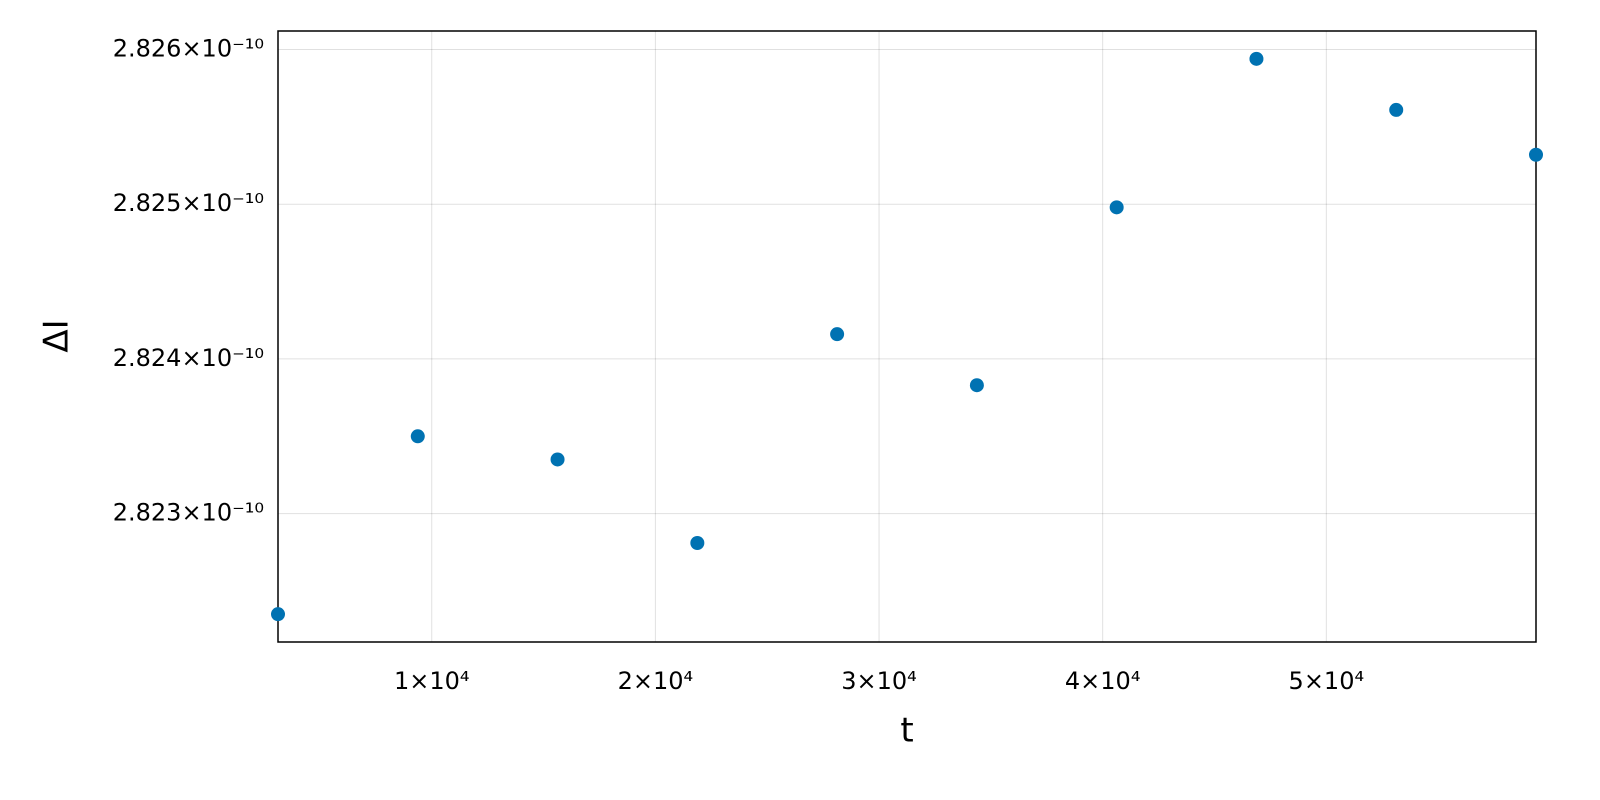 The height and width of the screenshot is (800, 1600). Describe the element at coordinates (656, 681) in the screenshot. I see `x-tick-label: 2×10⁴` at that location.